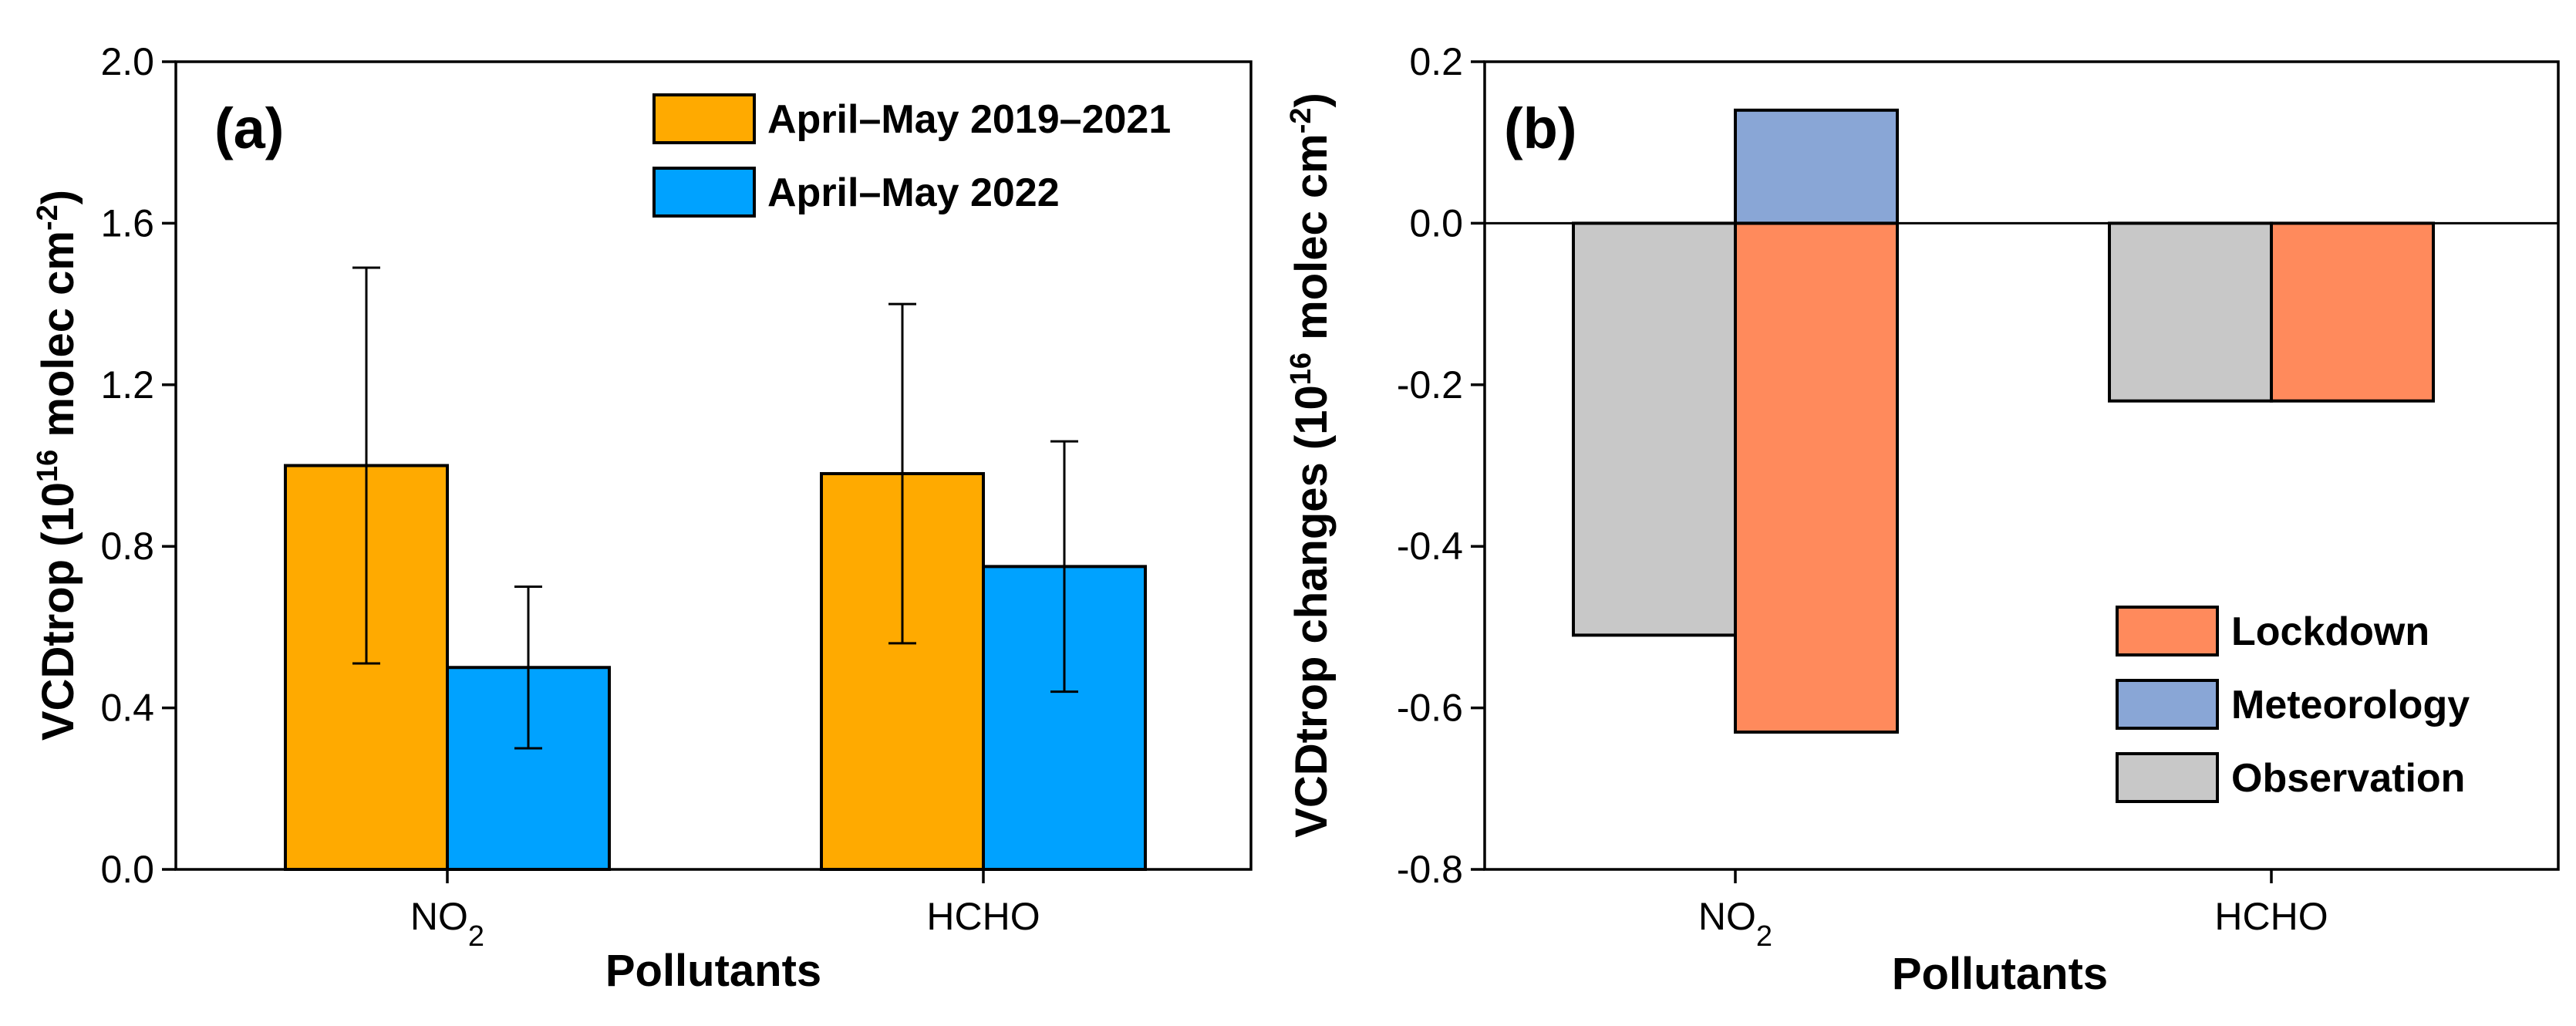 Image resolution: width=2576 pixels, height=1026 pixels. Describe the element at coordinates (1430, 385) in the screenshot. I see `y-tick-label-b: -0.2` at that location.